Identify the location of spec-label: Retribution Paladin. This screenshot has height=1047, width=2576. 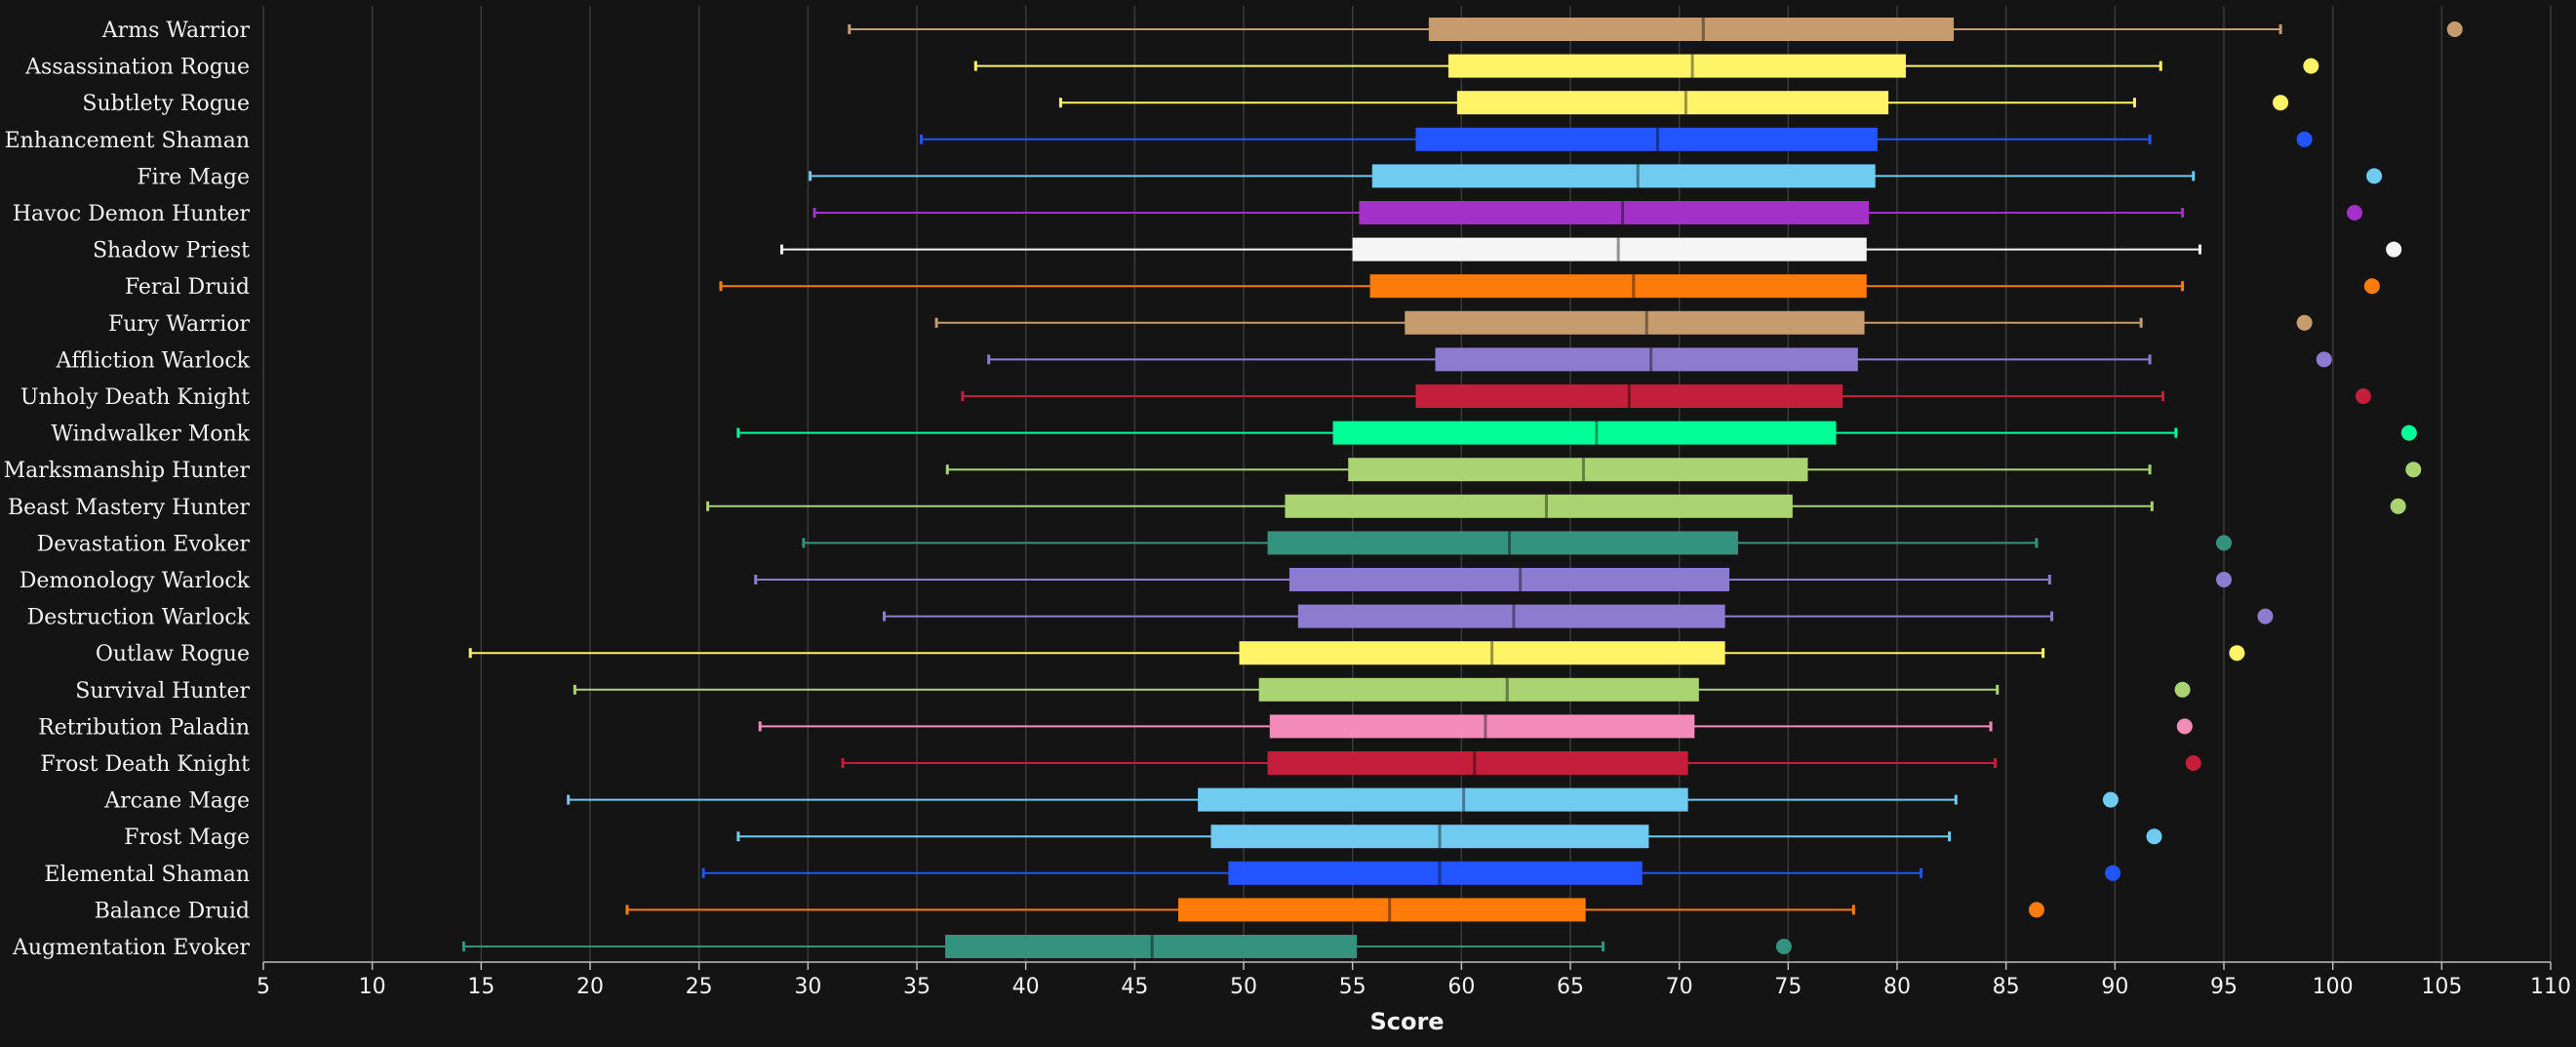
(144, 727).